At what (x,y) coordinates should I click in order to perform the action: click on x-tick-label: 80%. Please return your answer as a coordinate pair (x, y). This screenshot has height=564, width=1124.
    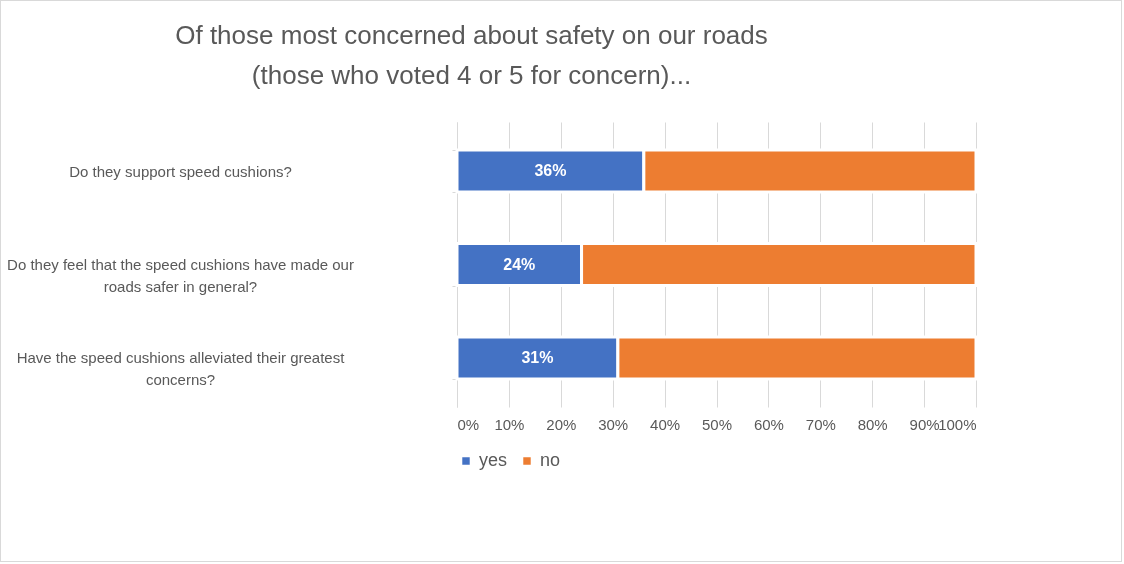
    Looking at the image, I should click on (872, 424).